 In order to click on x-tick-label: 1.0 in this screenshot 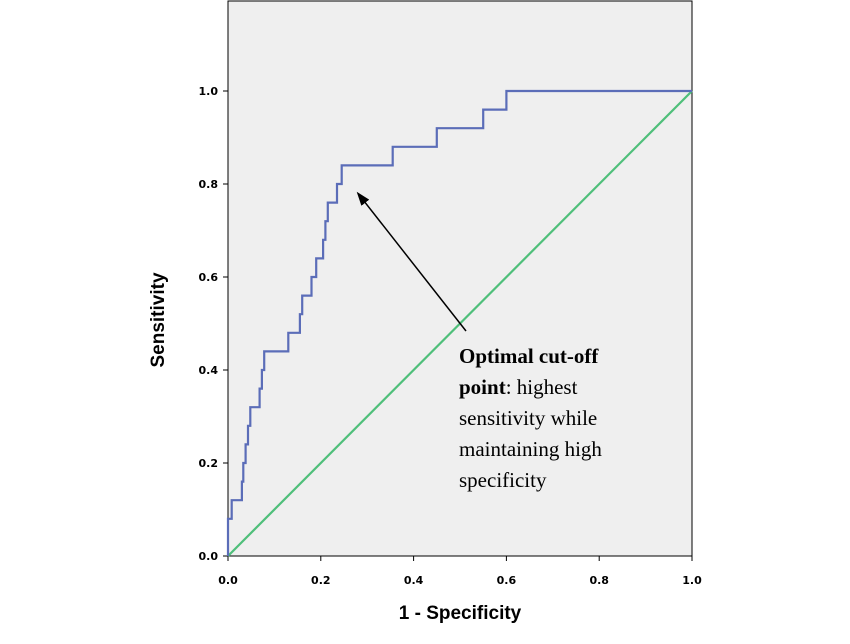, I will do `click(692, 580)`.